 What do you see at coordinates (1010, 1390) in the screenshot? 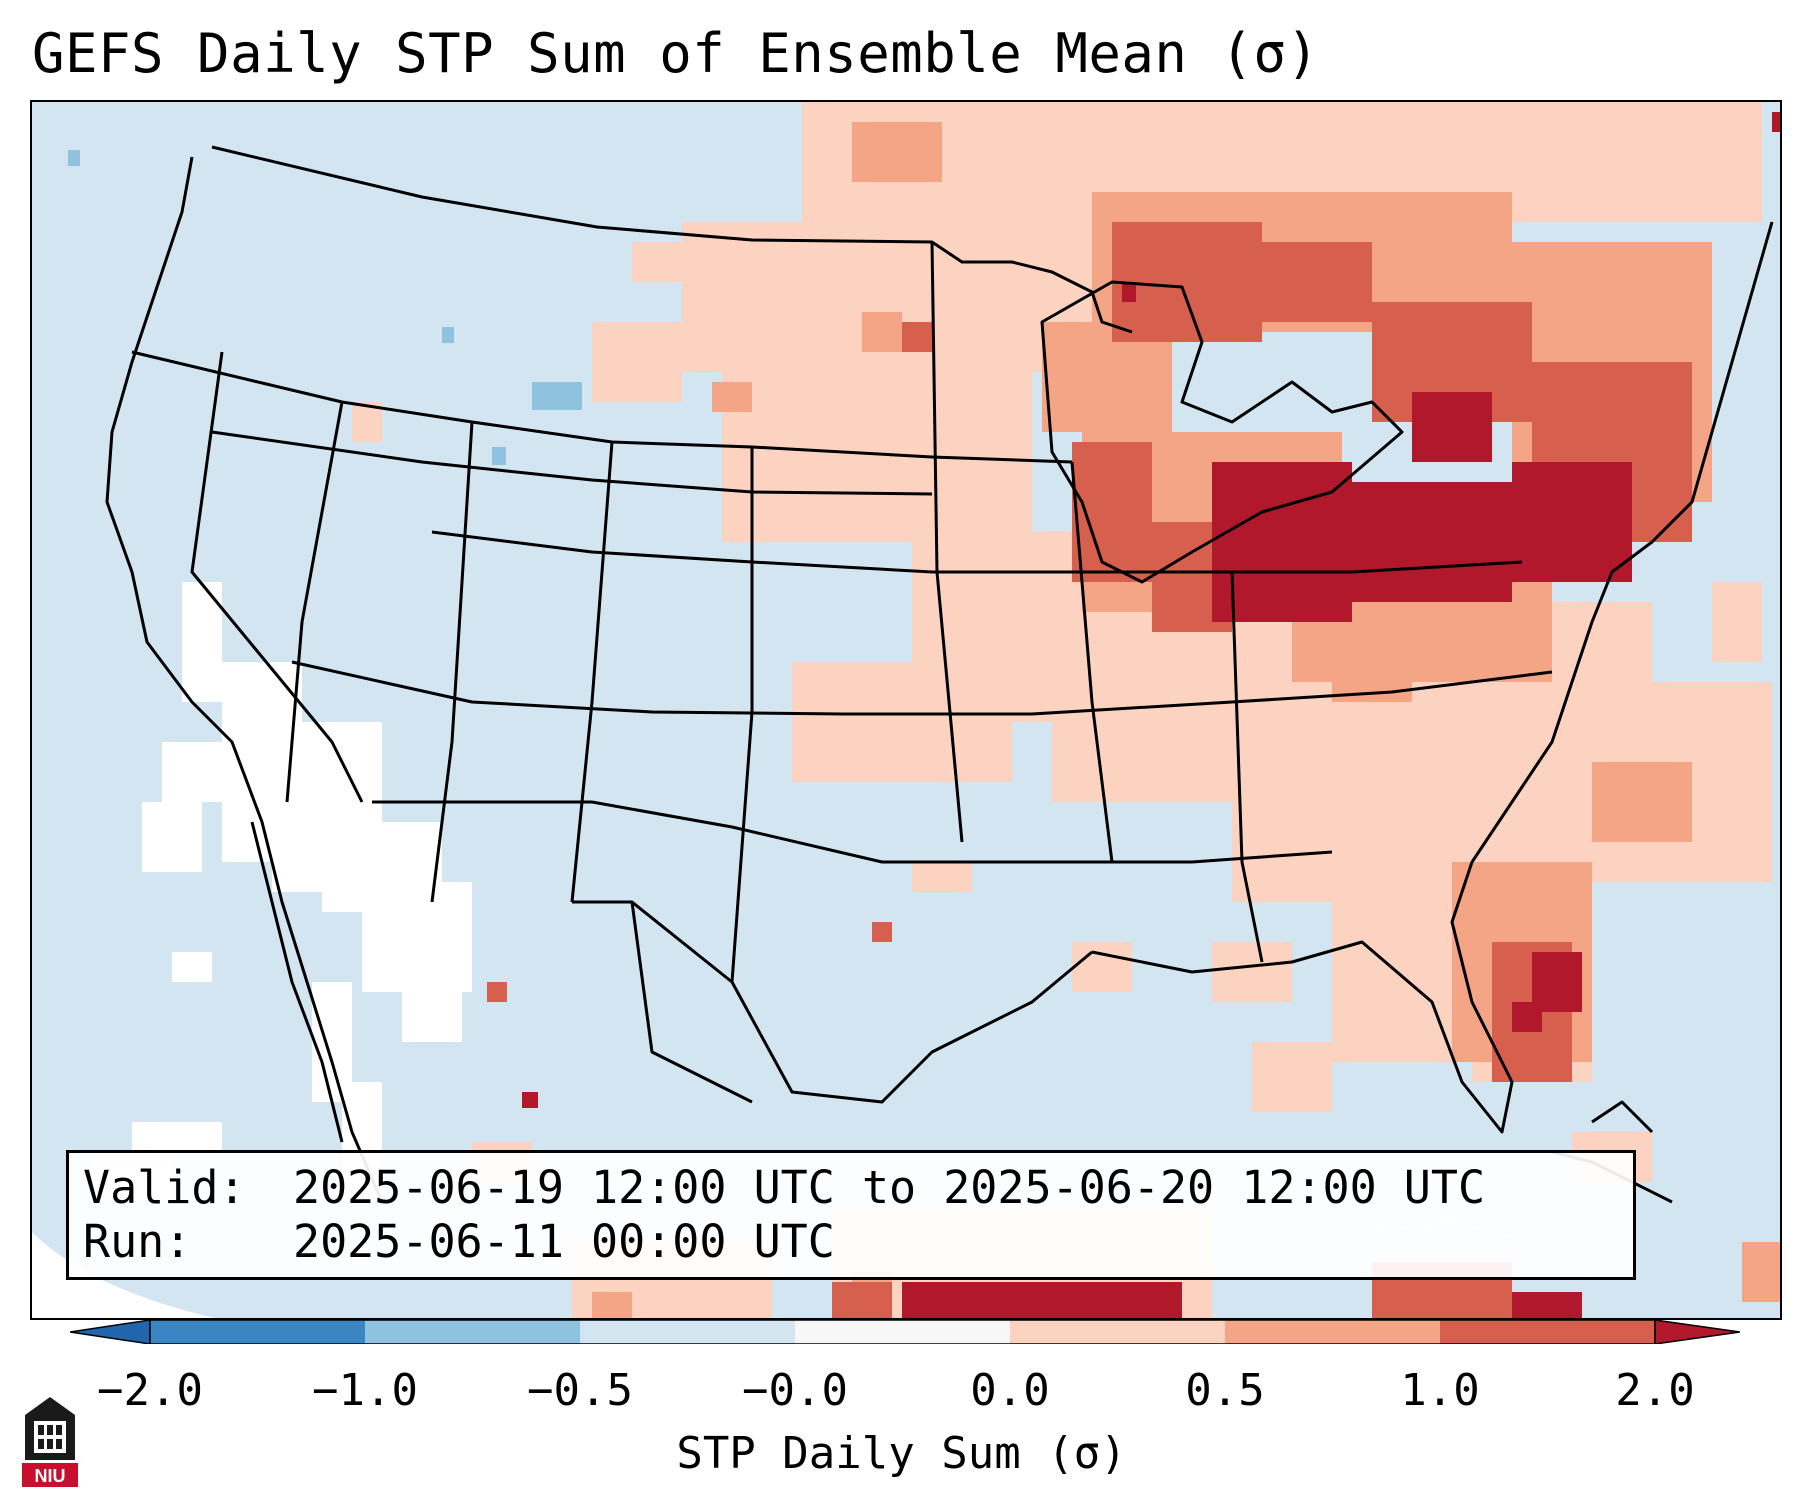
I see `colorbar-tick-label: 0.0` at bounding box center [1010, 1390].